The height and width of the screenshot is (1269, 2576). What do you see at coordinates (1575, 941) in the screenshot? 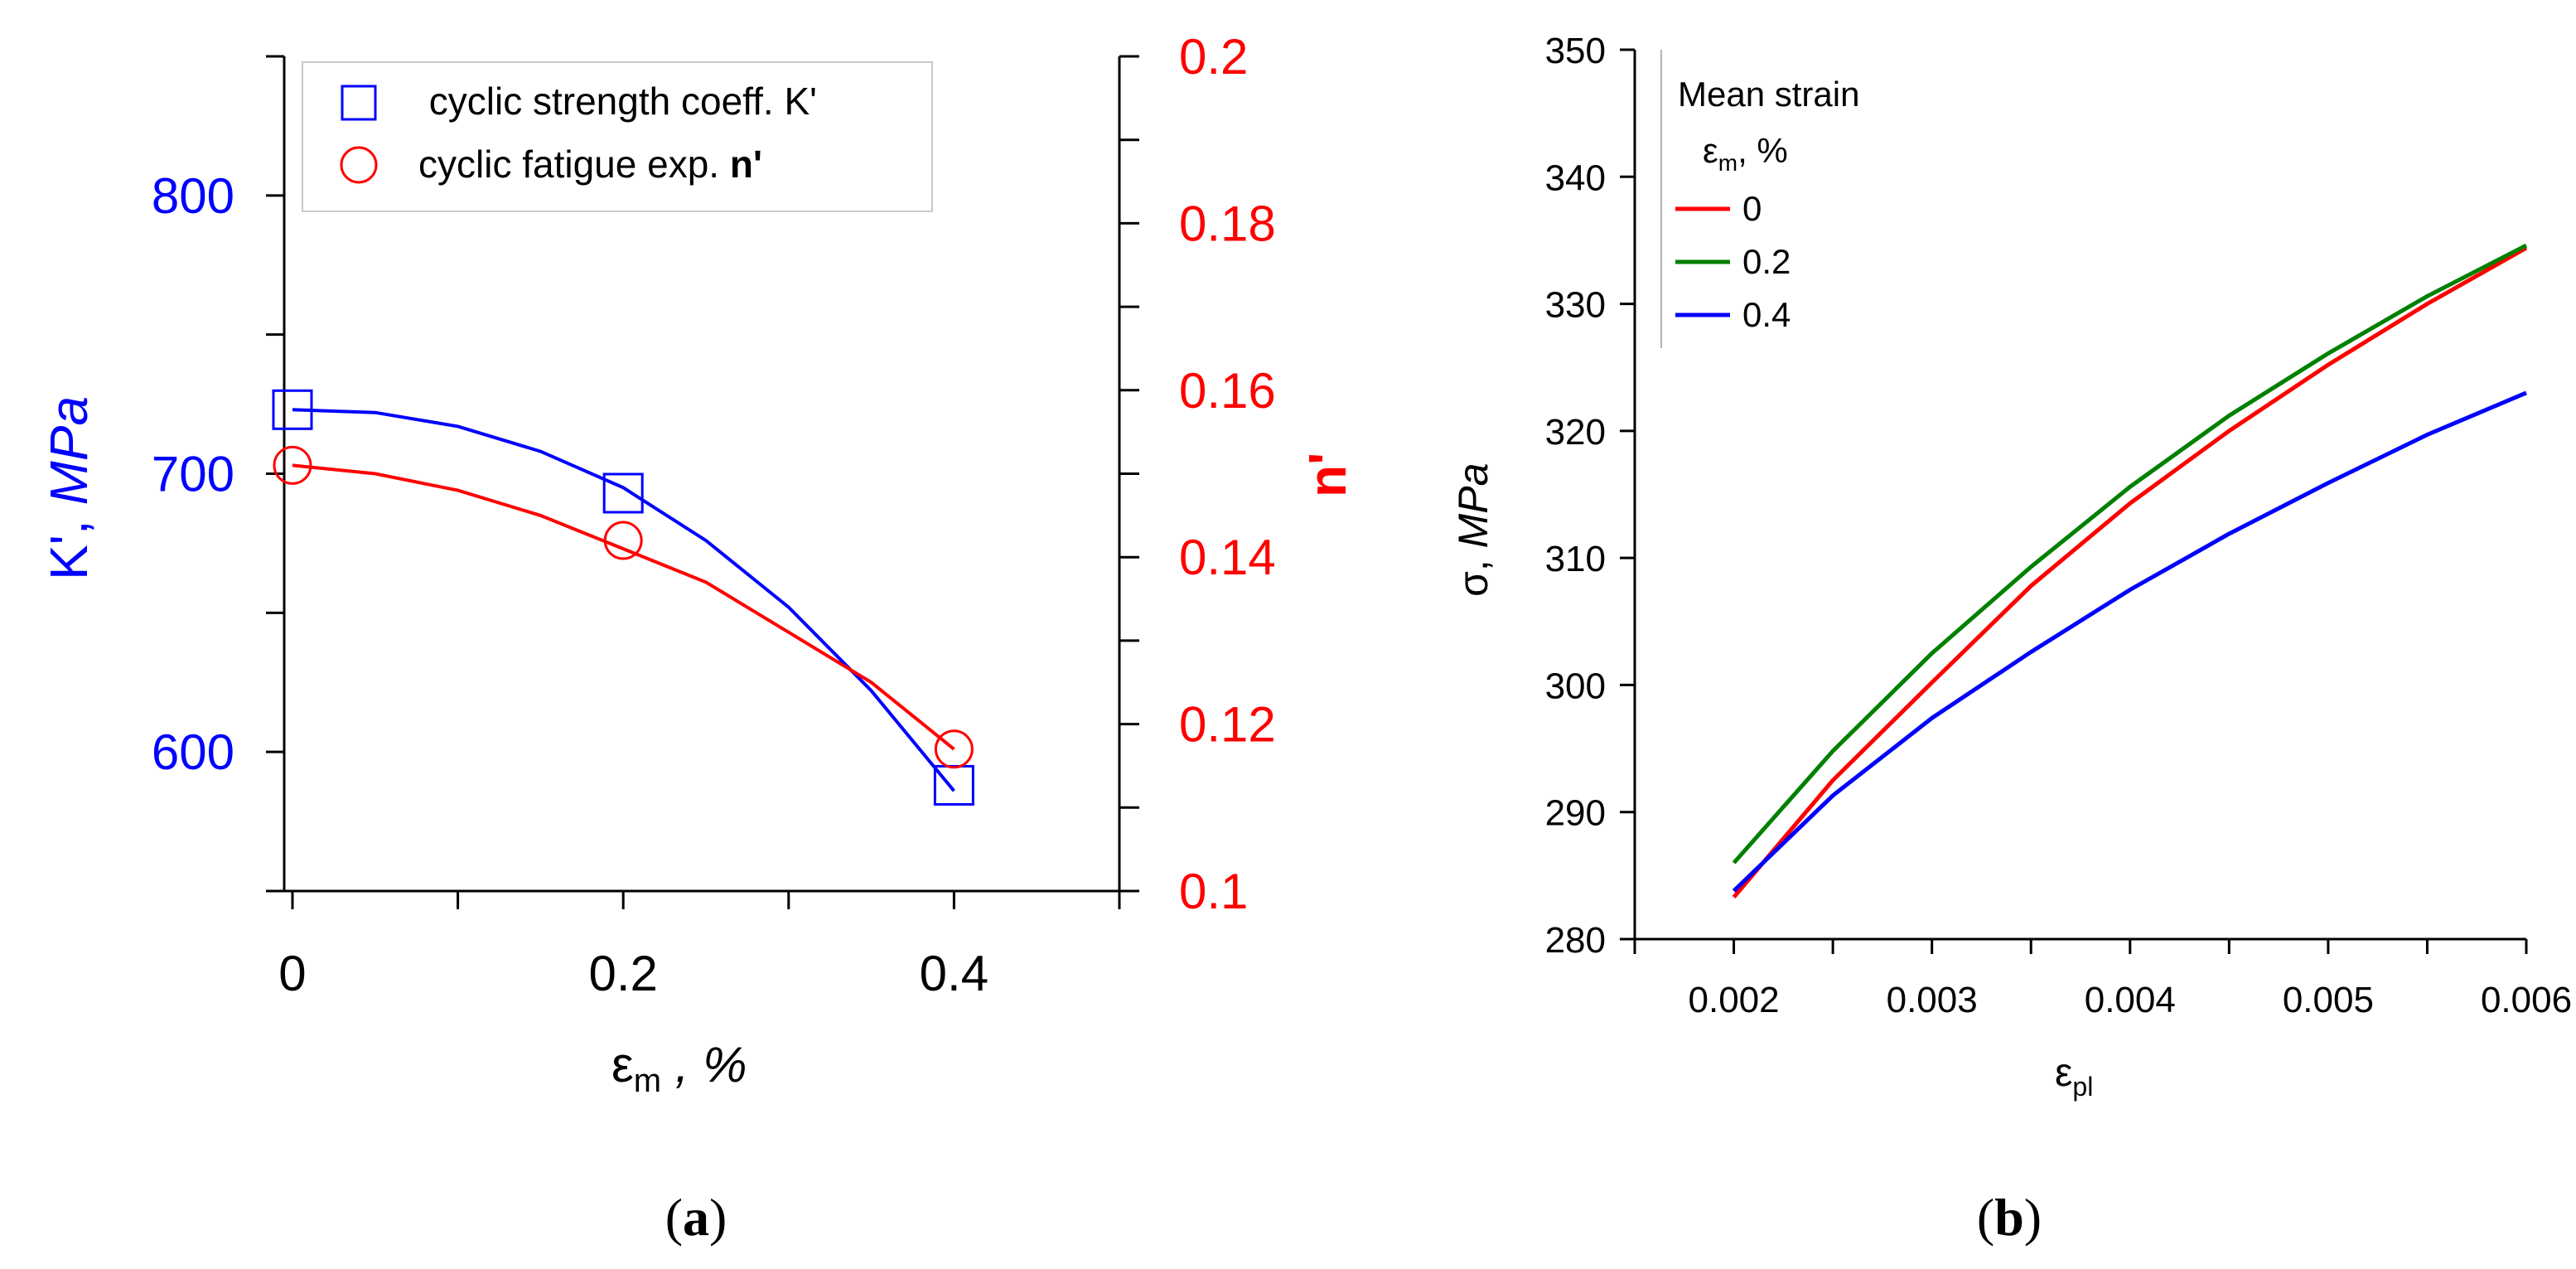
I see `b-y-tick-label: 280` at bounding box center [1575, 941].